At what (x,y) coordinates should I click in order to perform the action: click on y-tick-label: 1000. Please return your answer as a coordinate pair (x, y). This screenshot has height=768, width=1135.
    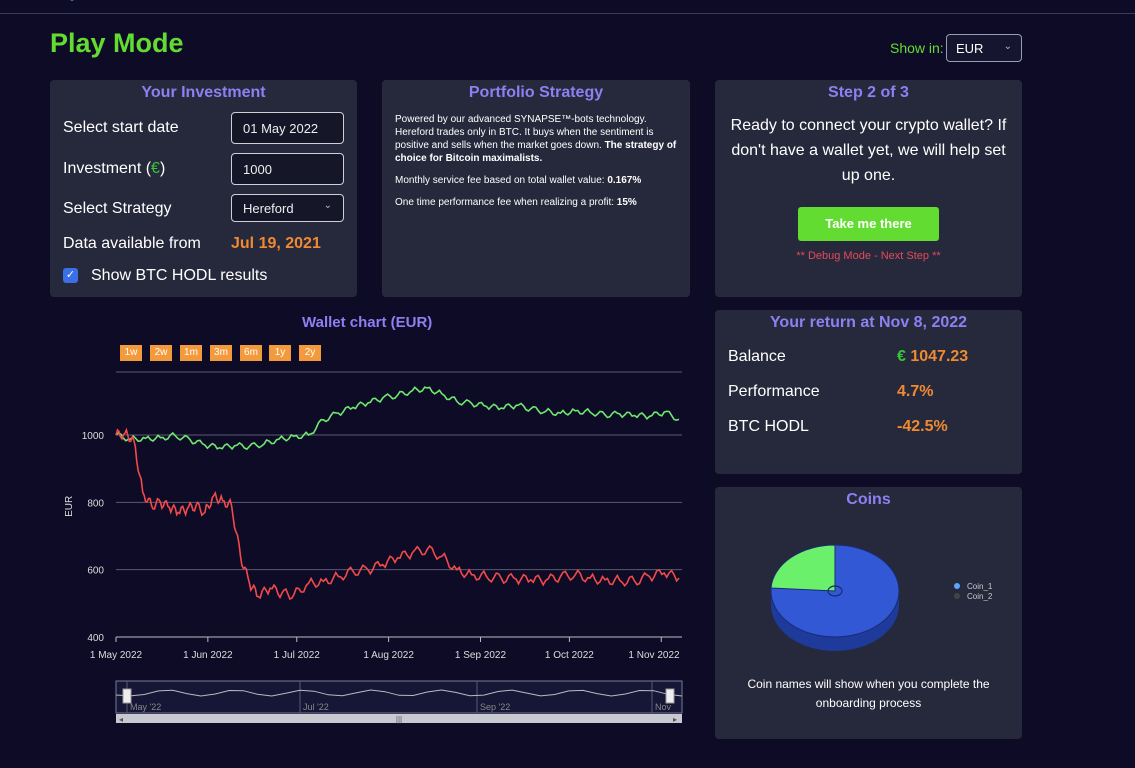
    Looking at the image, I should click on (93, 436).